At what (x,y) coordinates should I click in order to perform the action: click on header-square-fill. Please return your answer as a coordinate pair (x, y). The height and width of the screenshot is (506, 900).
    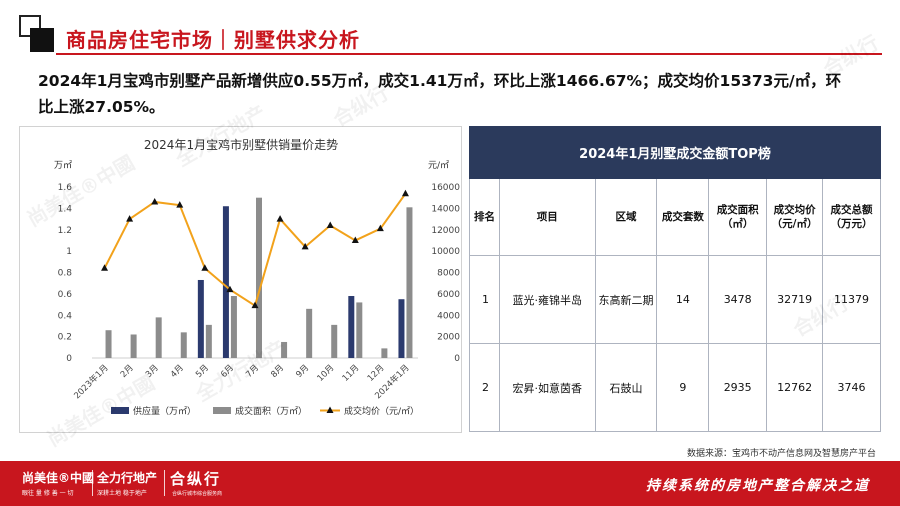
    Looking at the image, I should click on (42, 40).